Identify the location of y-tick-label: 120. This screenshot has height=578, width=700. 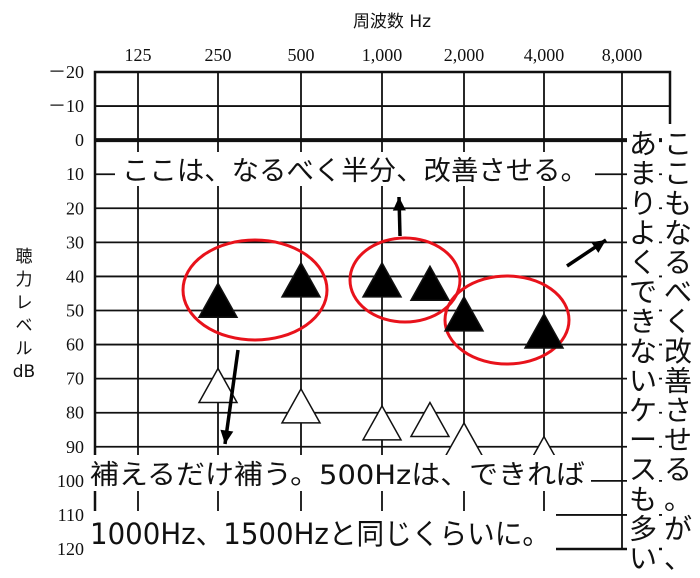
(70, 549).